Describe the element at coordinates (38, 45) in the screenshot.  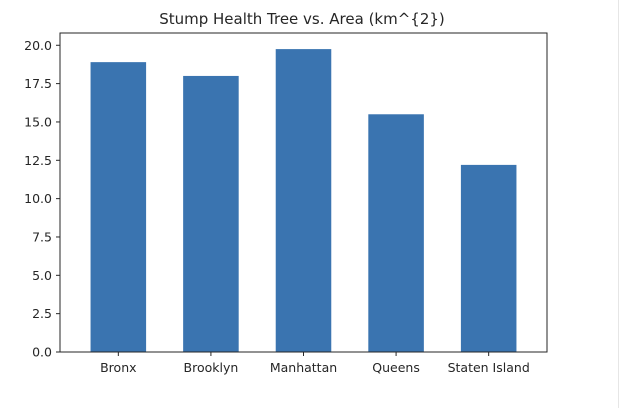
I see `y-tick-label: 20.0` at that location.